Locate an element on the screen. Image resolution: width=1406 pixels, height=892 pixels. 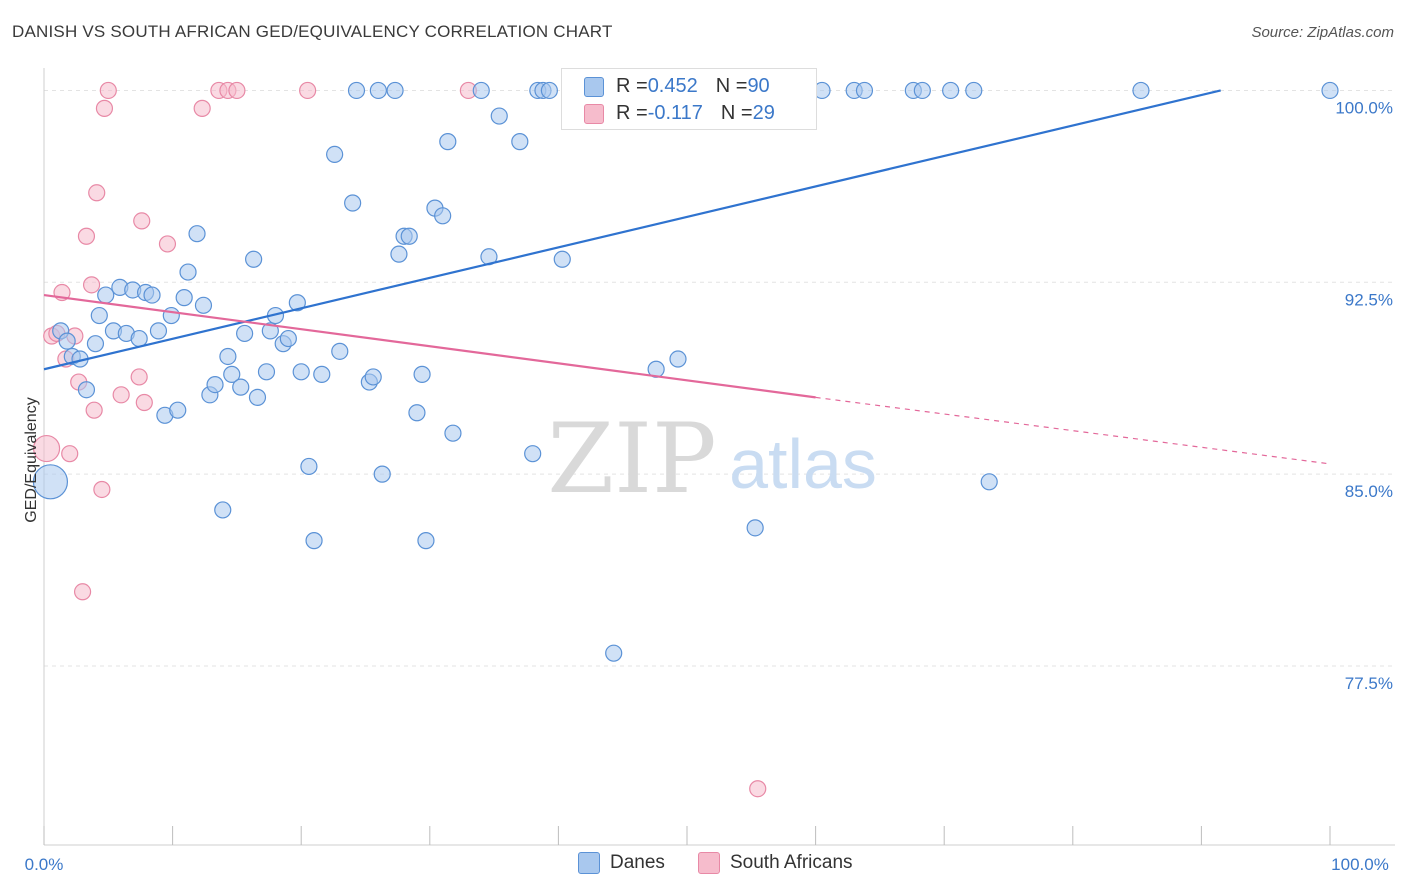
south-africans-trend-extension is located at coordinates (1073, 430).